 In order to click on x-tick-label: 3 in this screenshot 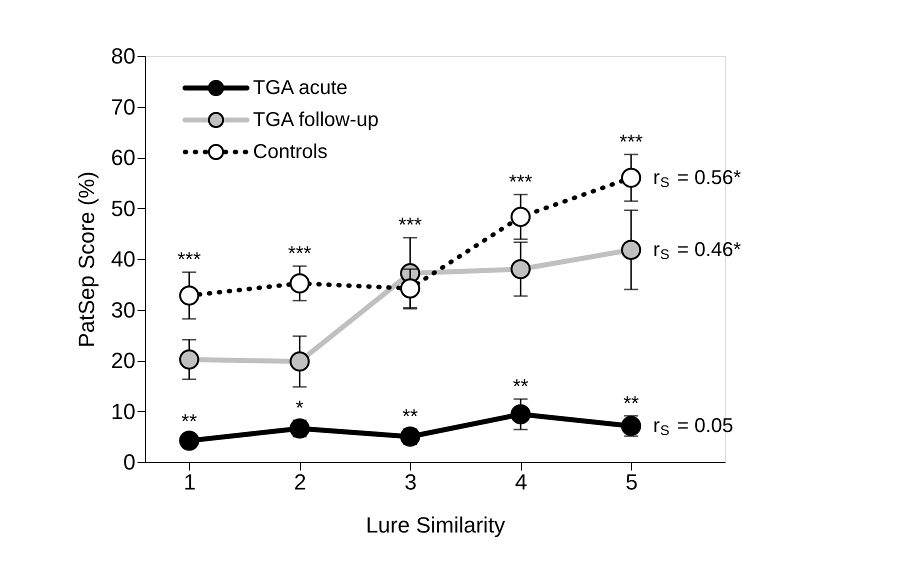, I will do `click(410, 482)`.